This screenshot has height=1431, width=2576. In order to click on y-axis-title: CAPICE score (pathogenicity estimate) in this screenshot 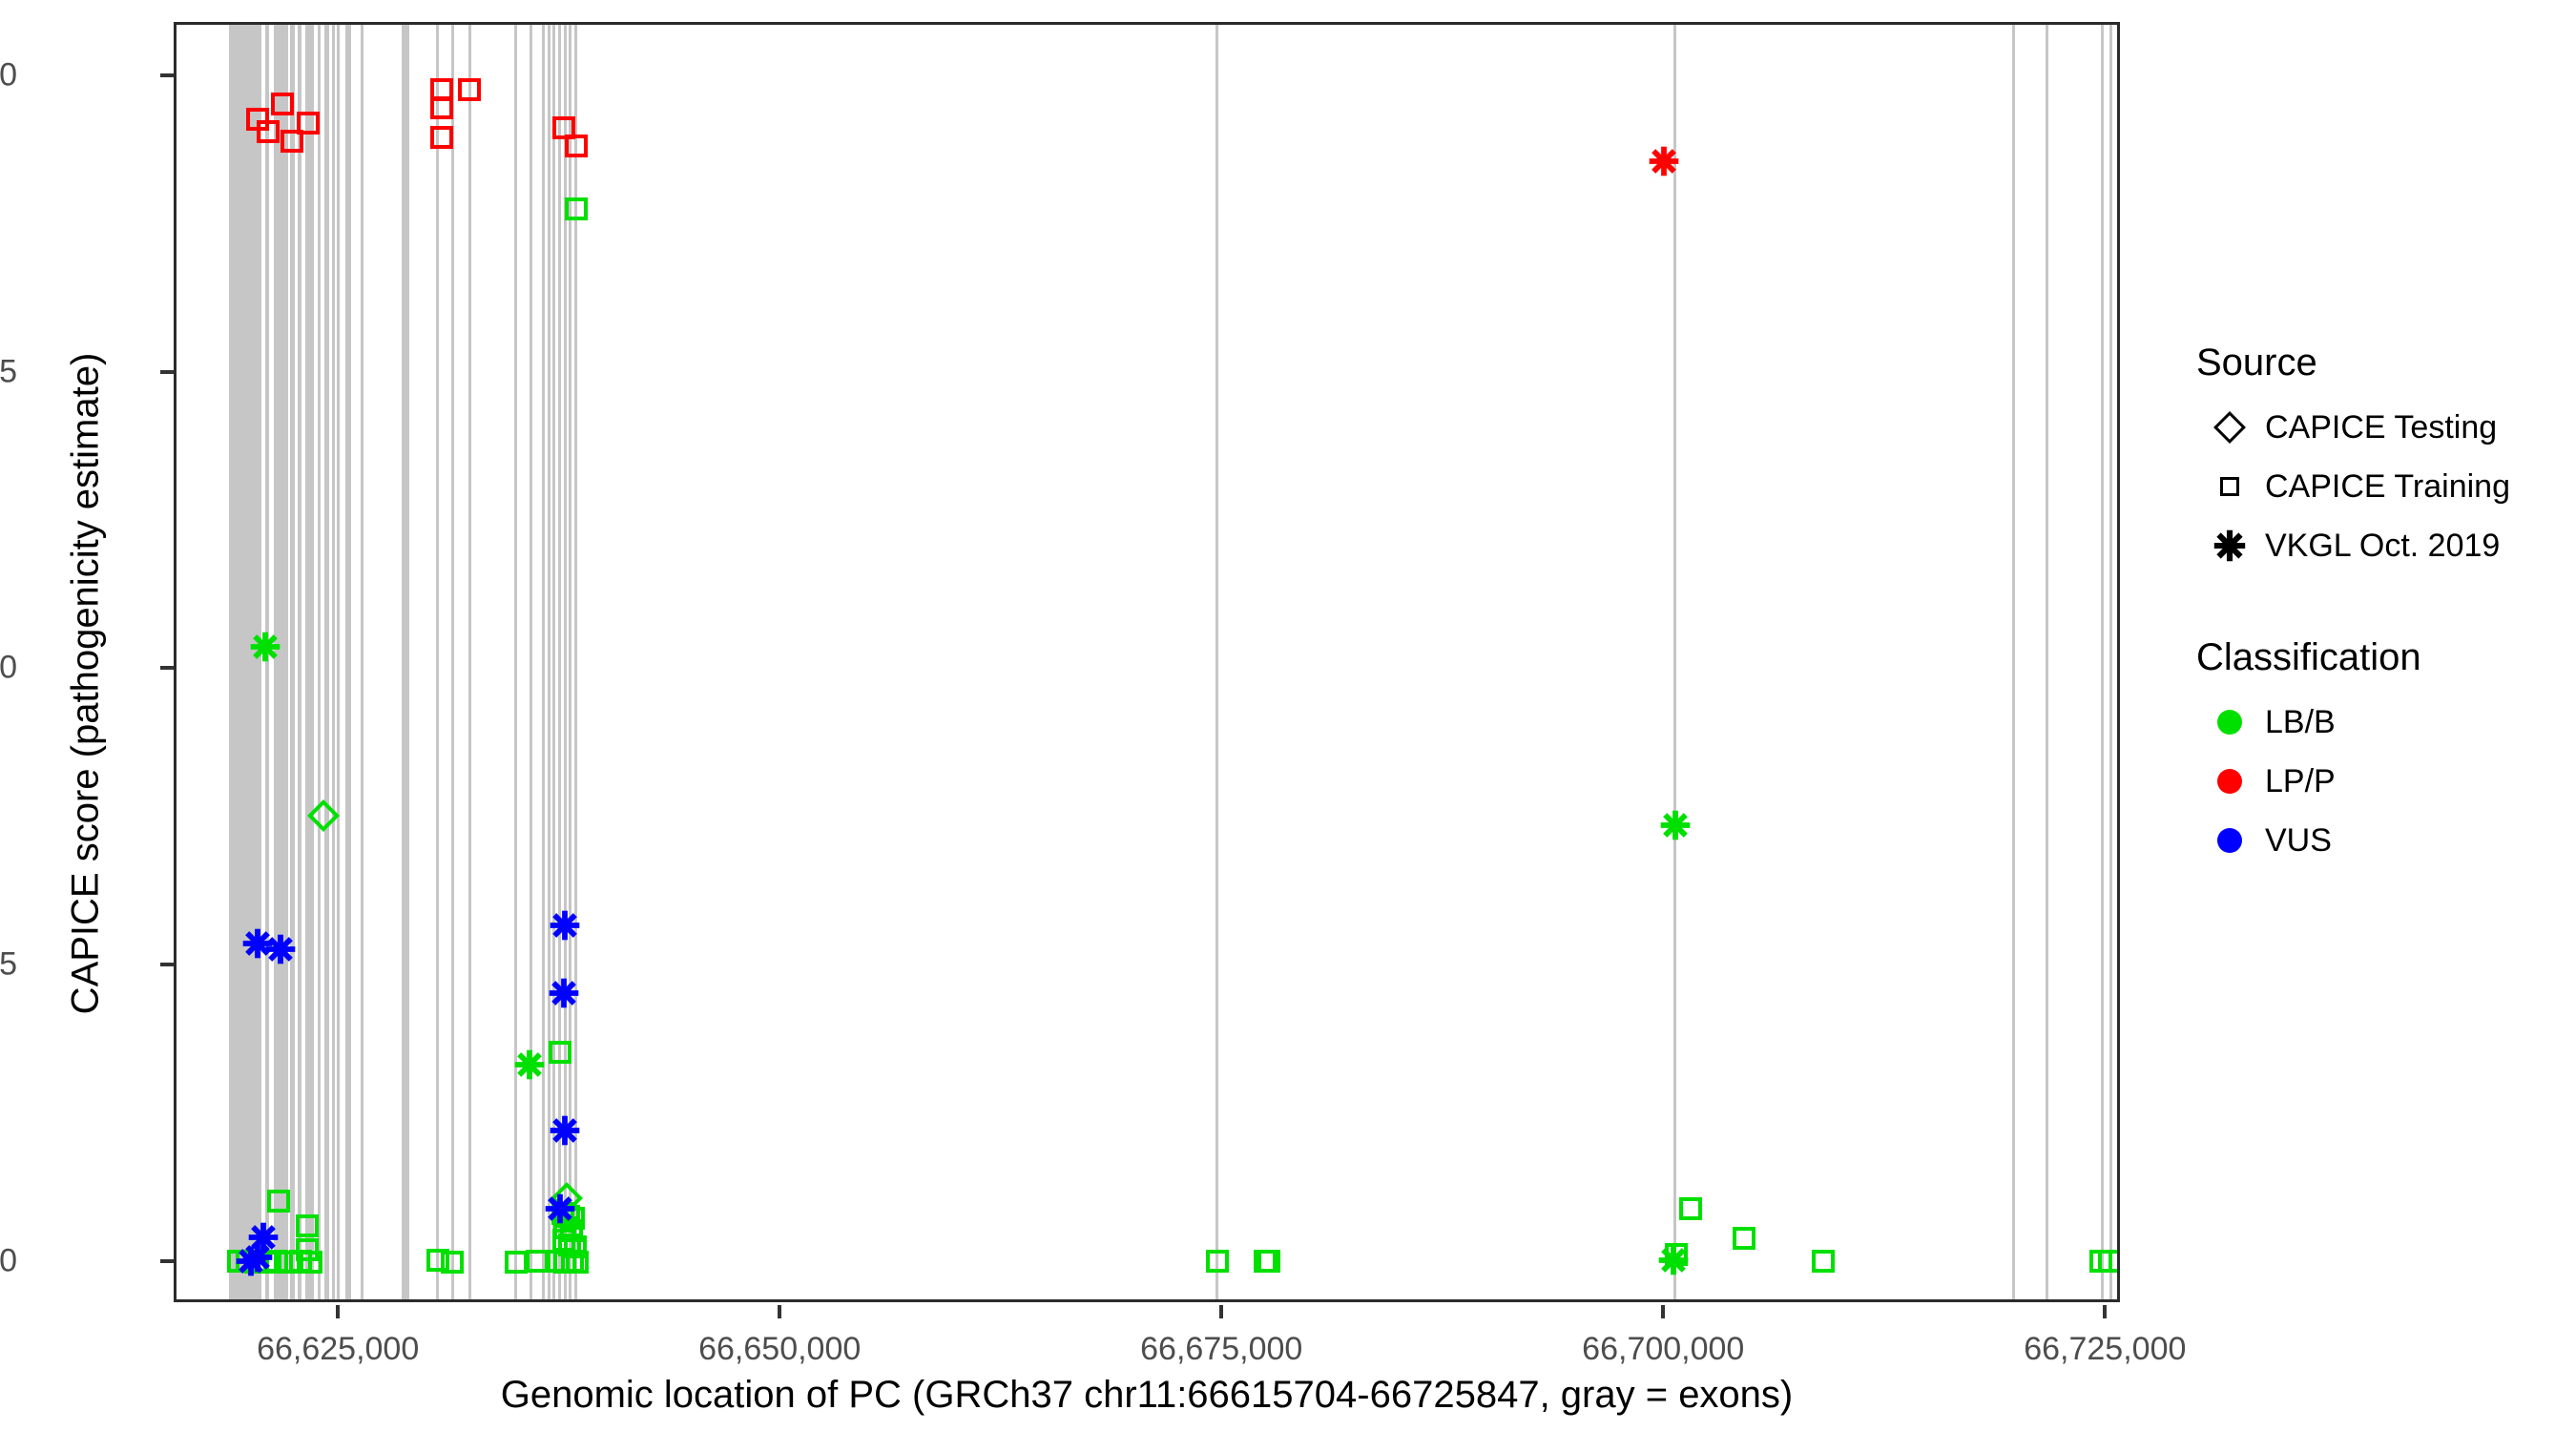, I will do `click(85, 683)`.